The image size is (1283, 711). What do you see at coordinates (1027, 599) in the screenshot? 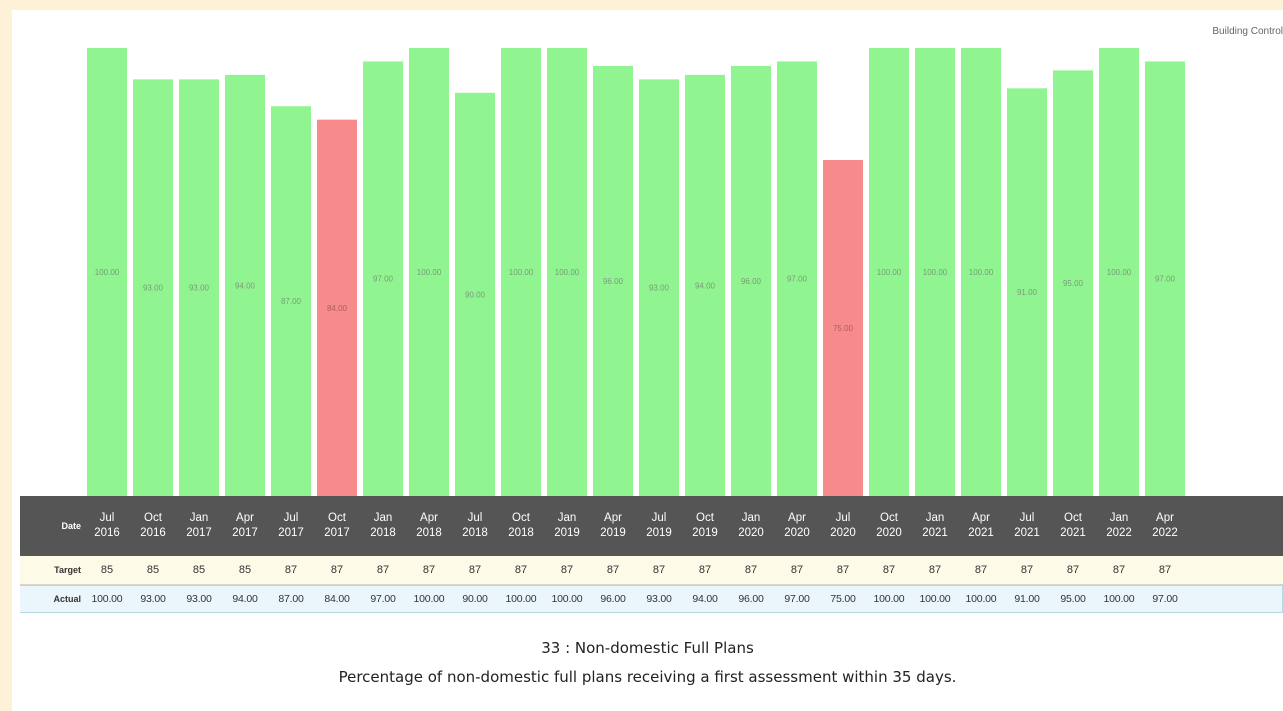
I see `actual-cell: 91.00` at bounding box center [1027, 599].